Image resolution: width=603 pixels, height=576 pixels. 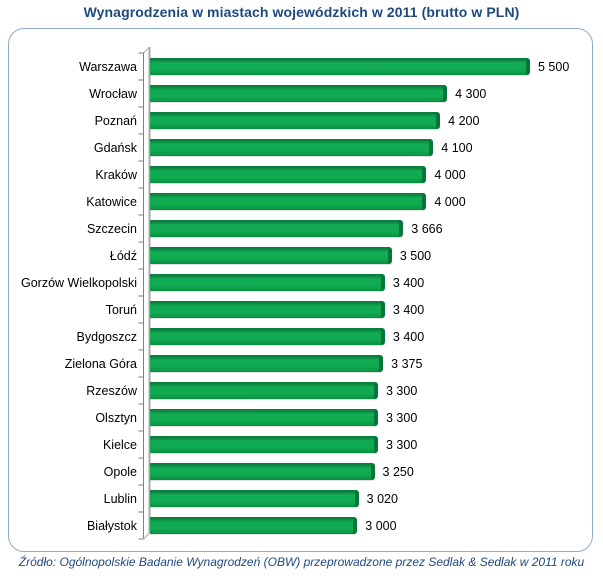 What do you see at coordinates (115, 147) in the screenshot?
I see `category-label: Gdańsk` at bounding box center [115, 147].